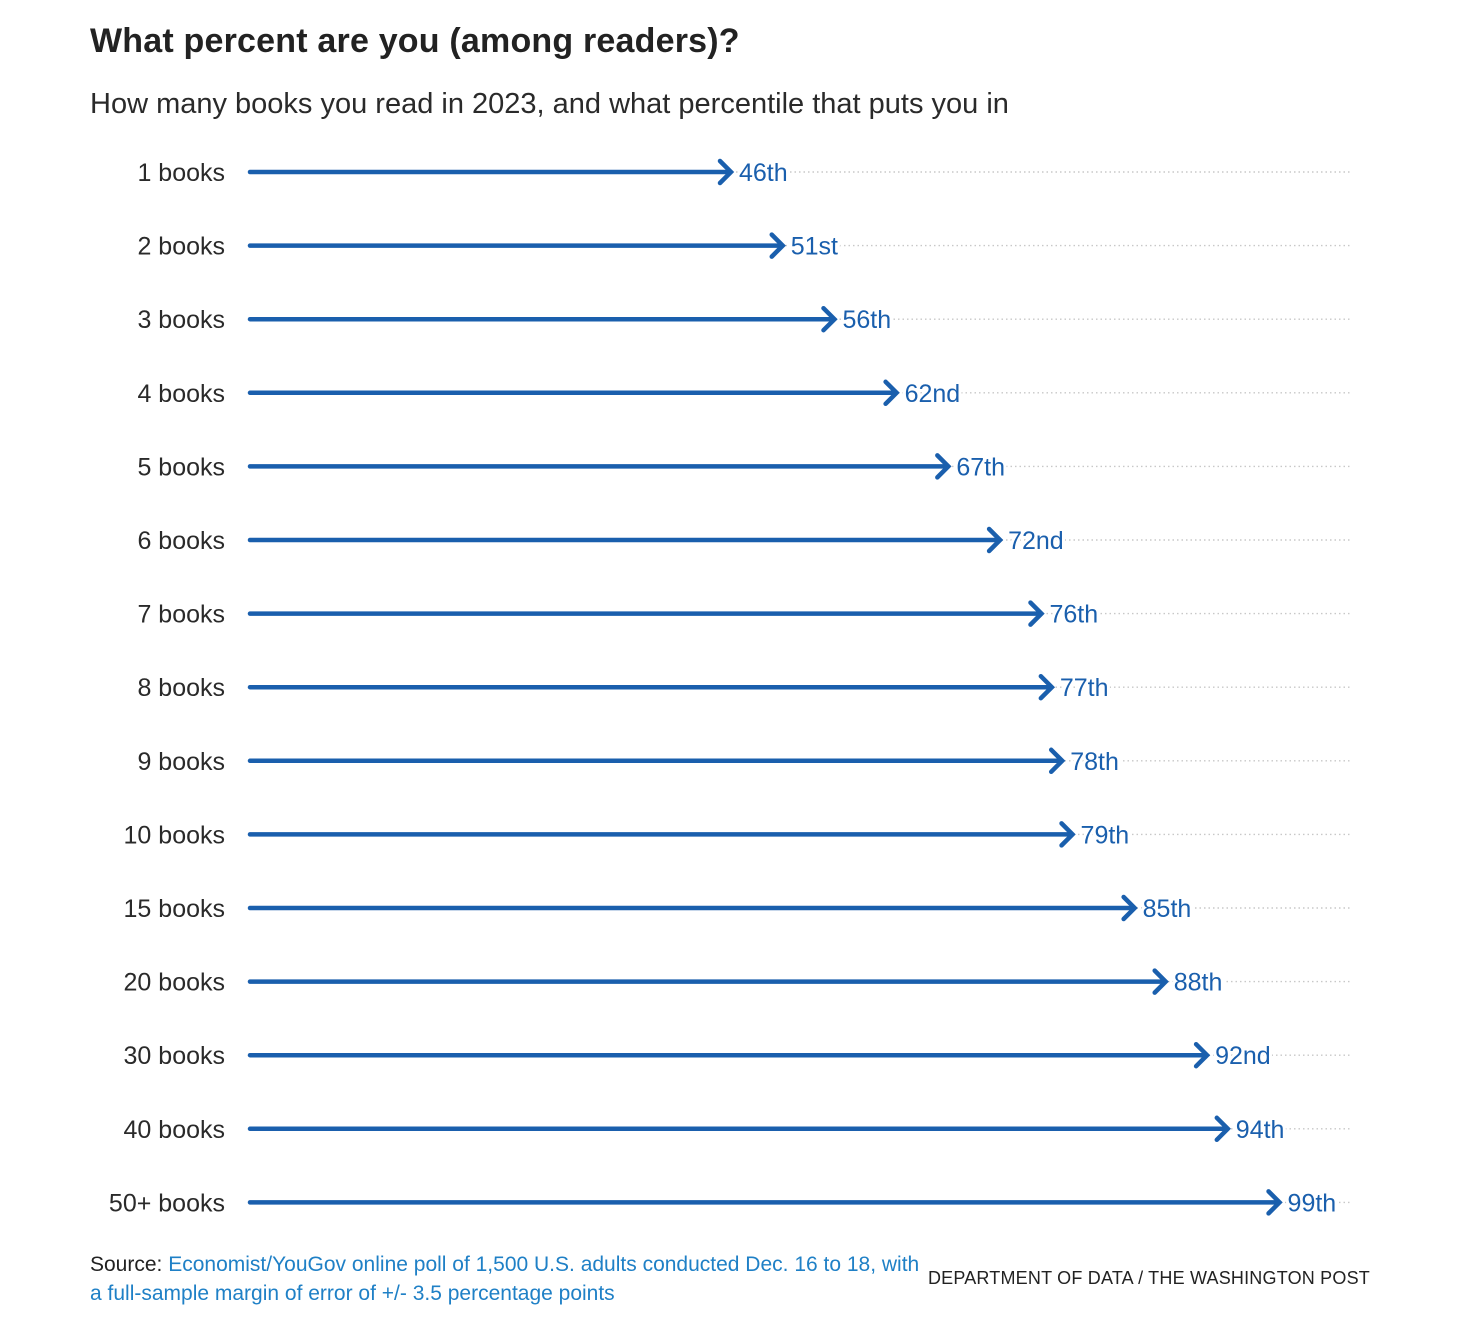 This screenshot has height=1338, width=1464. What do you see at coordinates (743, 688) in the screenshot?
I see `arrow-row: 8 books 77th` at bounding box center [743, 688].